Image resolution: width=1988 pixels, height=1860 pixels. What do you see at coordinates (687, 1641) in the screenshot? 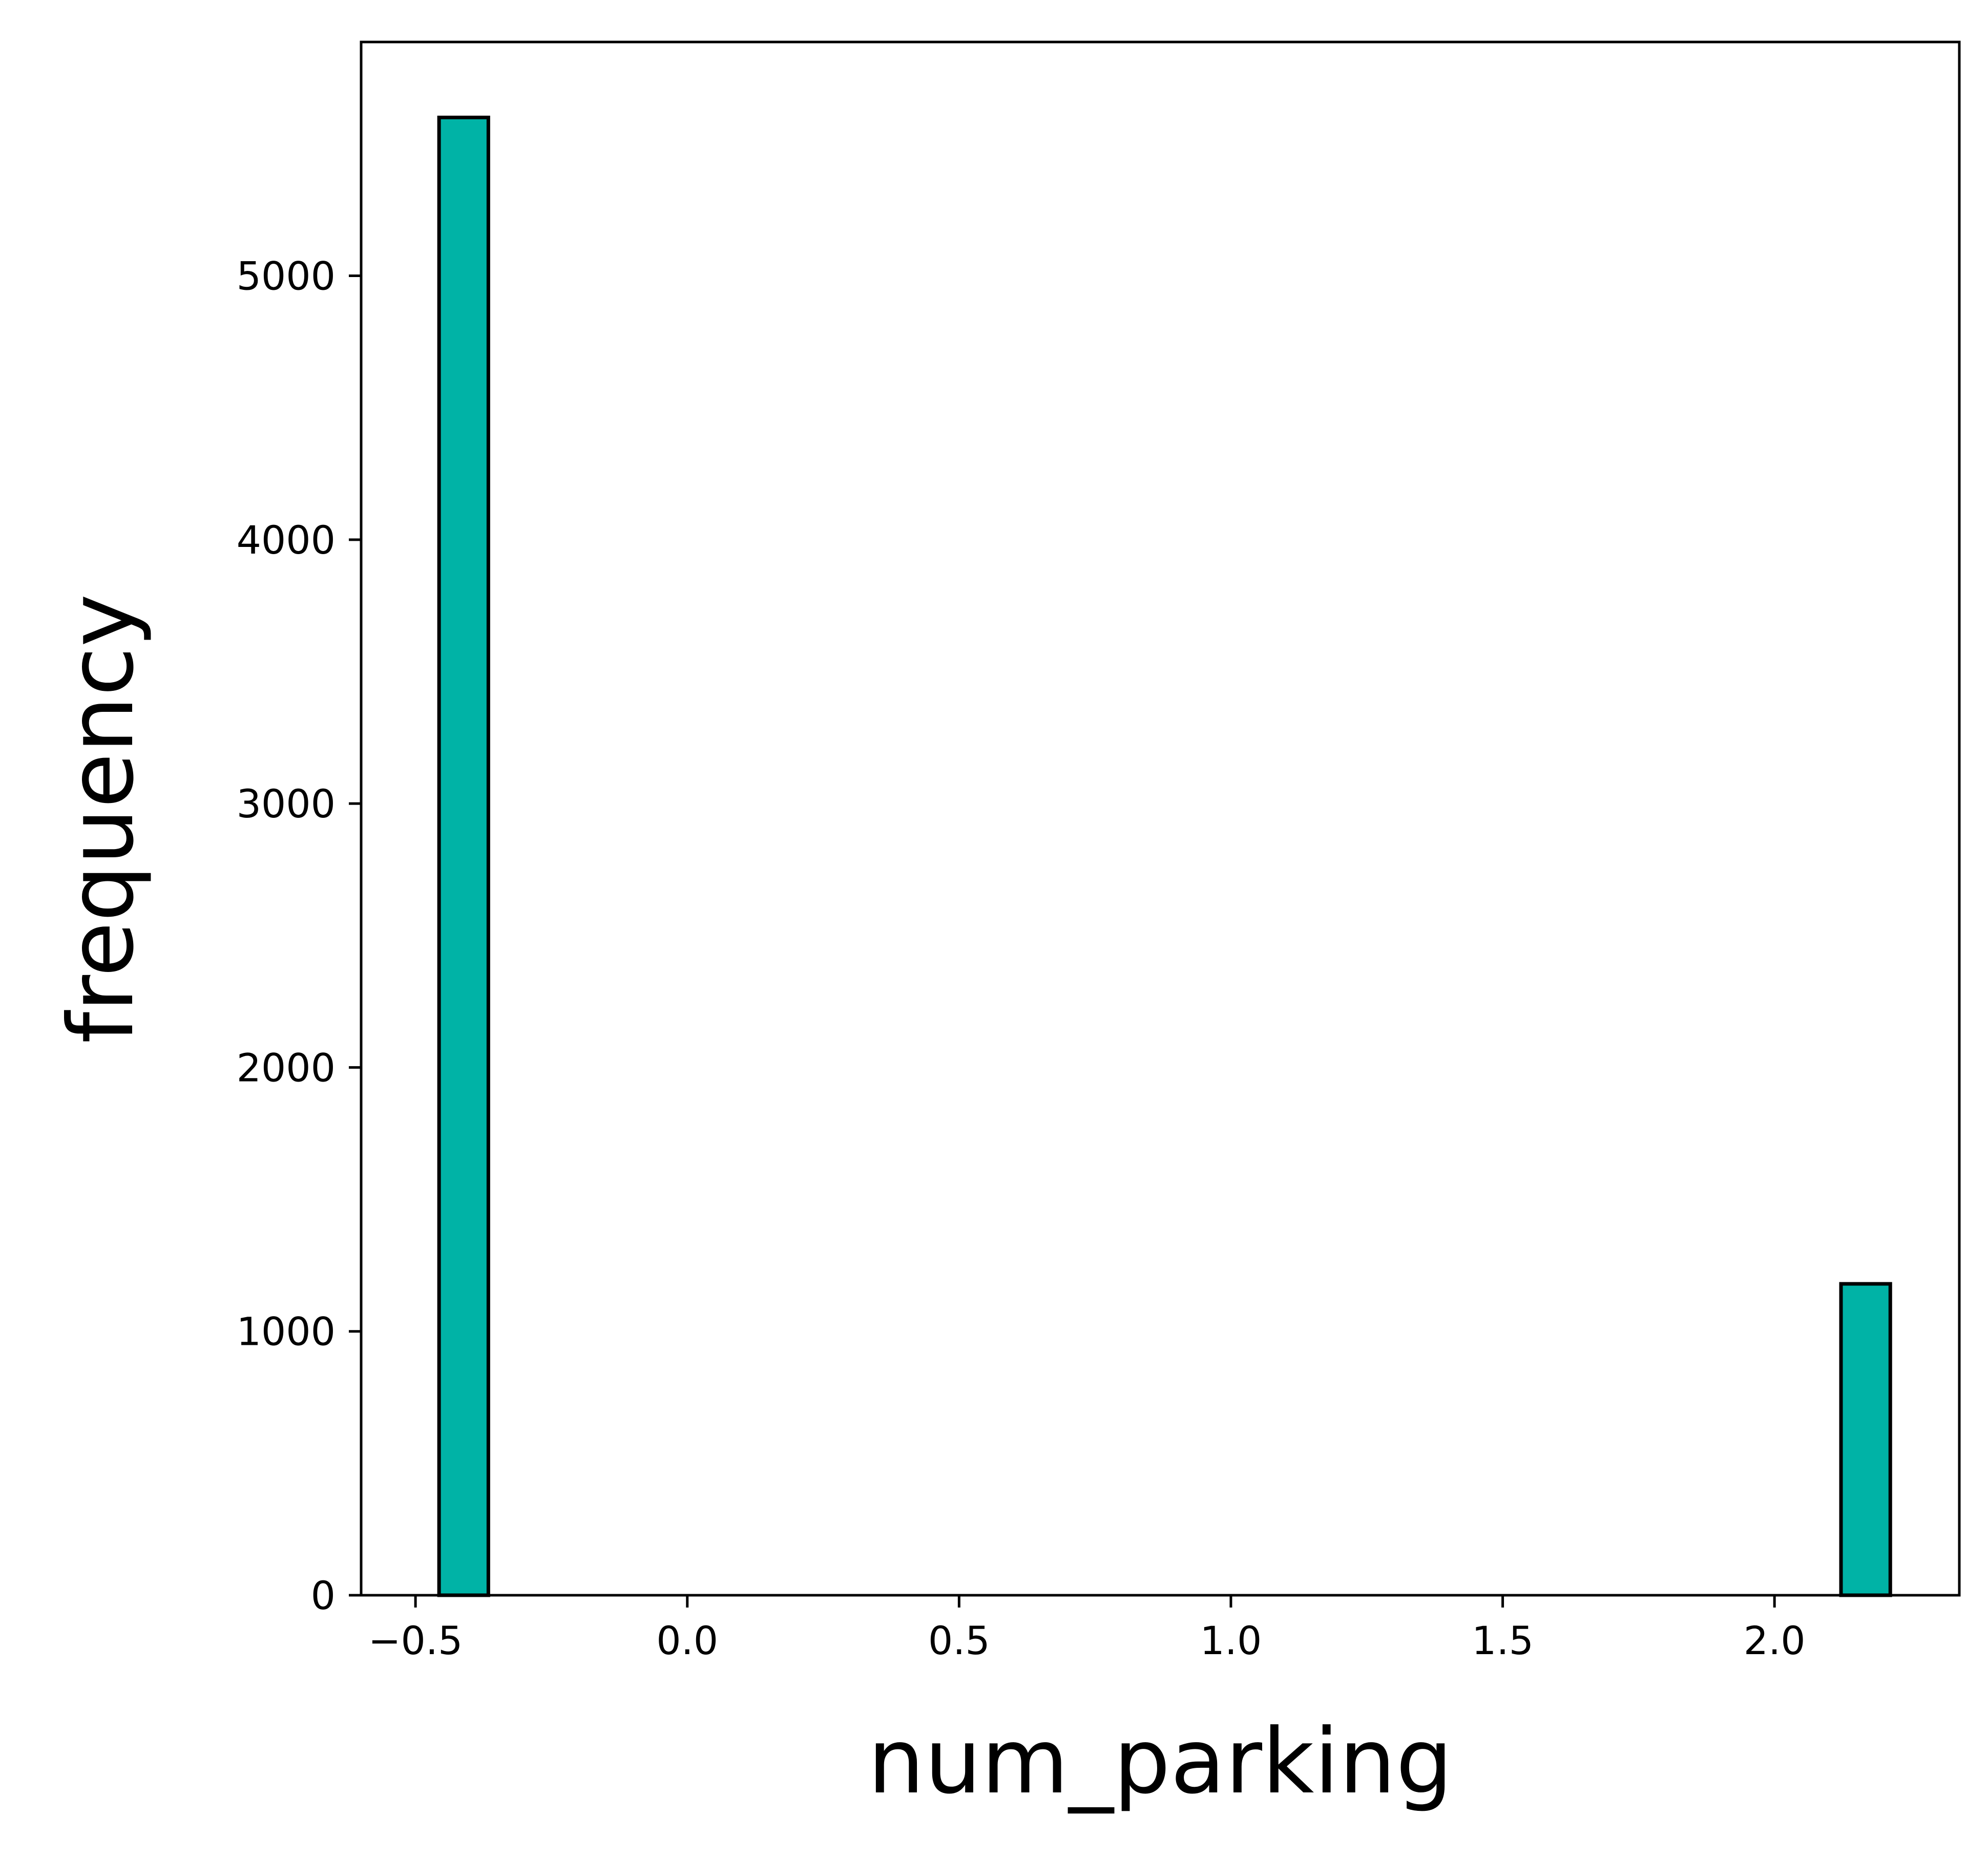
I see `x-tick-label: 0.0` at bounding box center [687, 1641].